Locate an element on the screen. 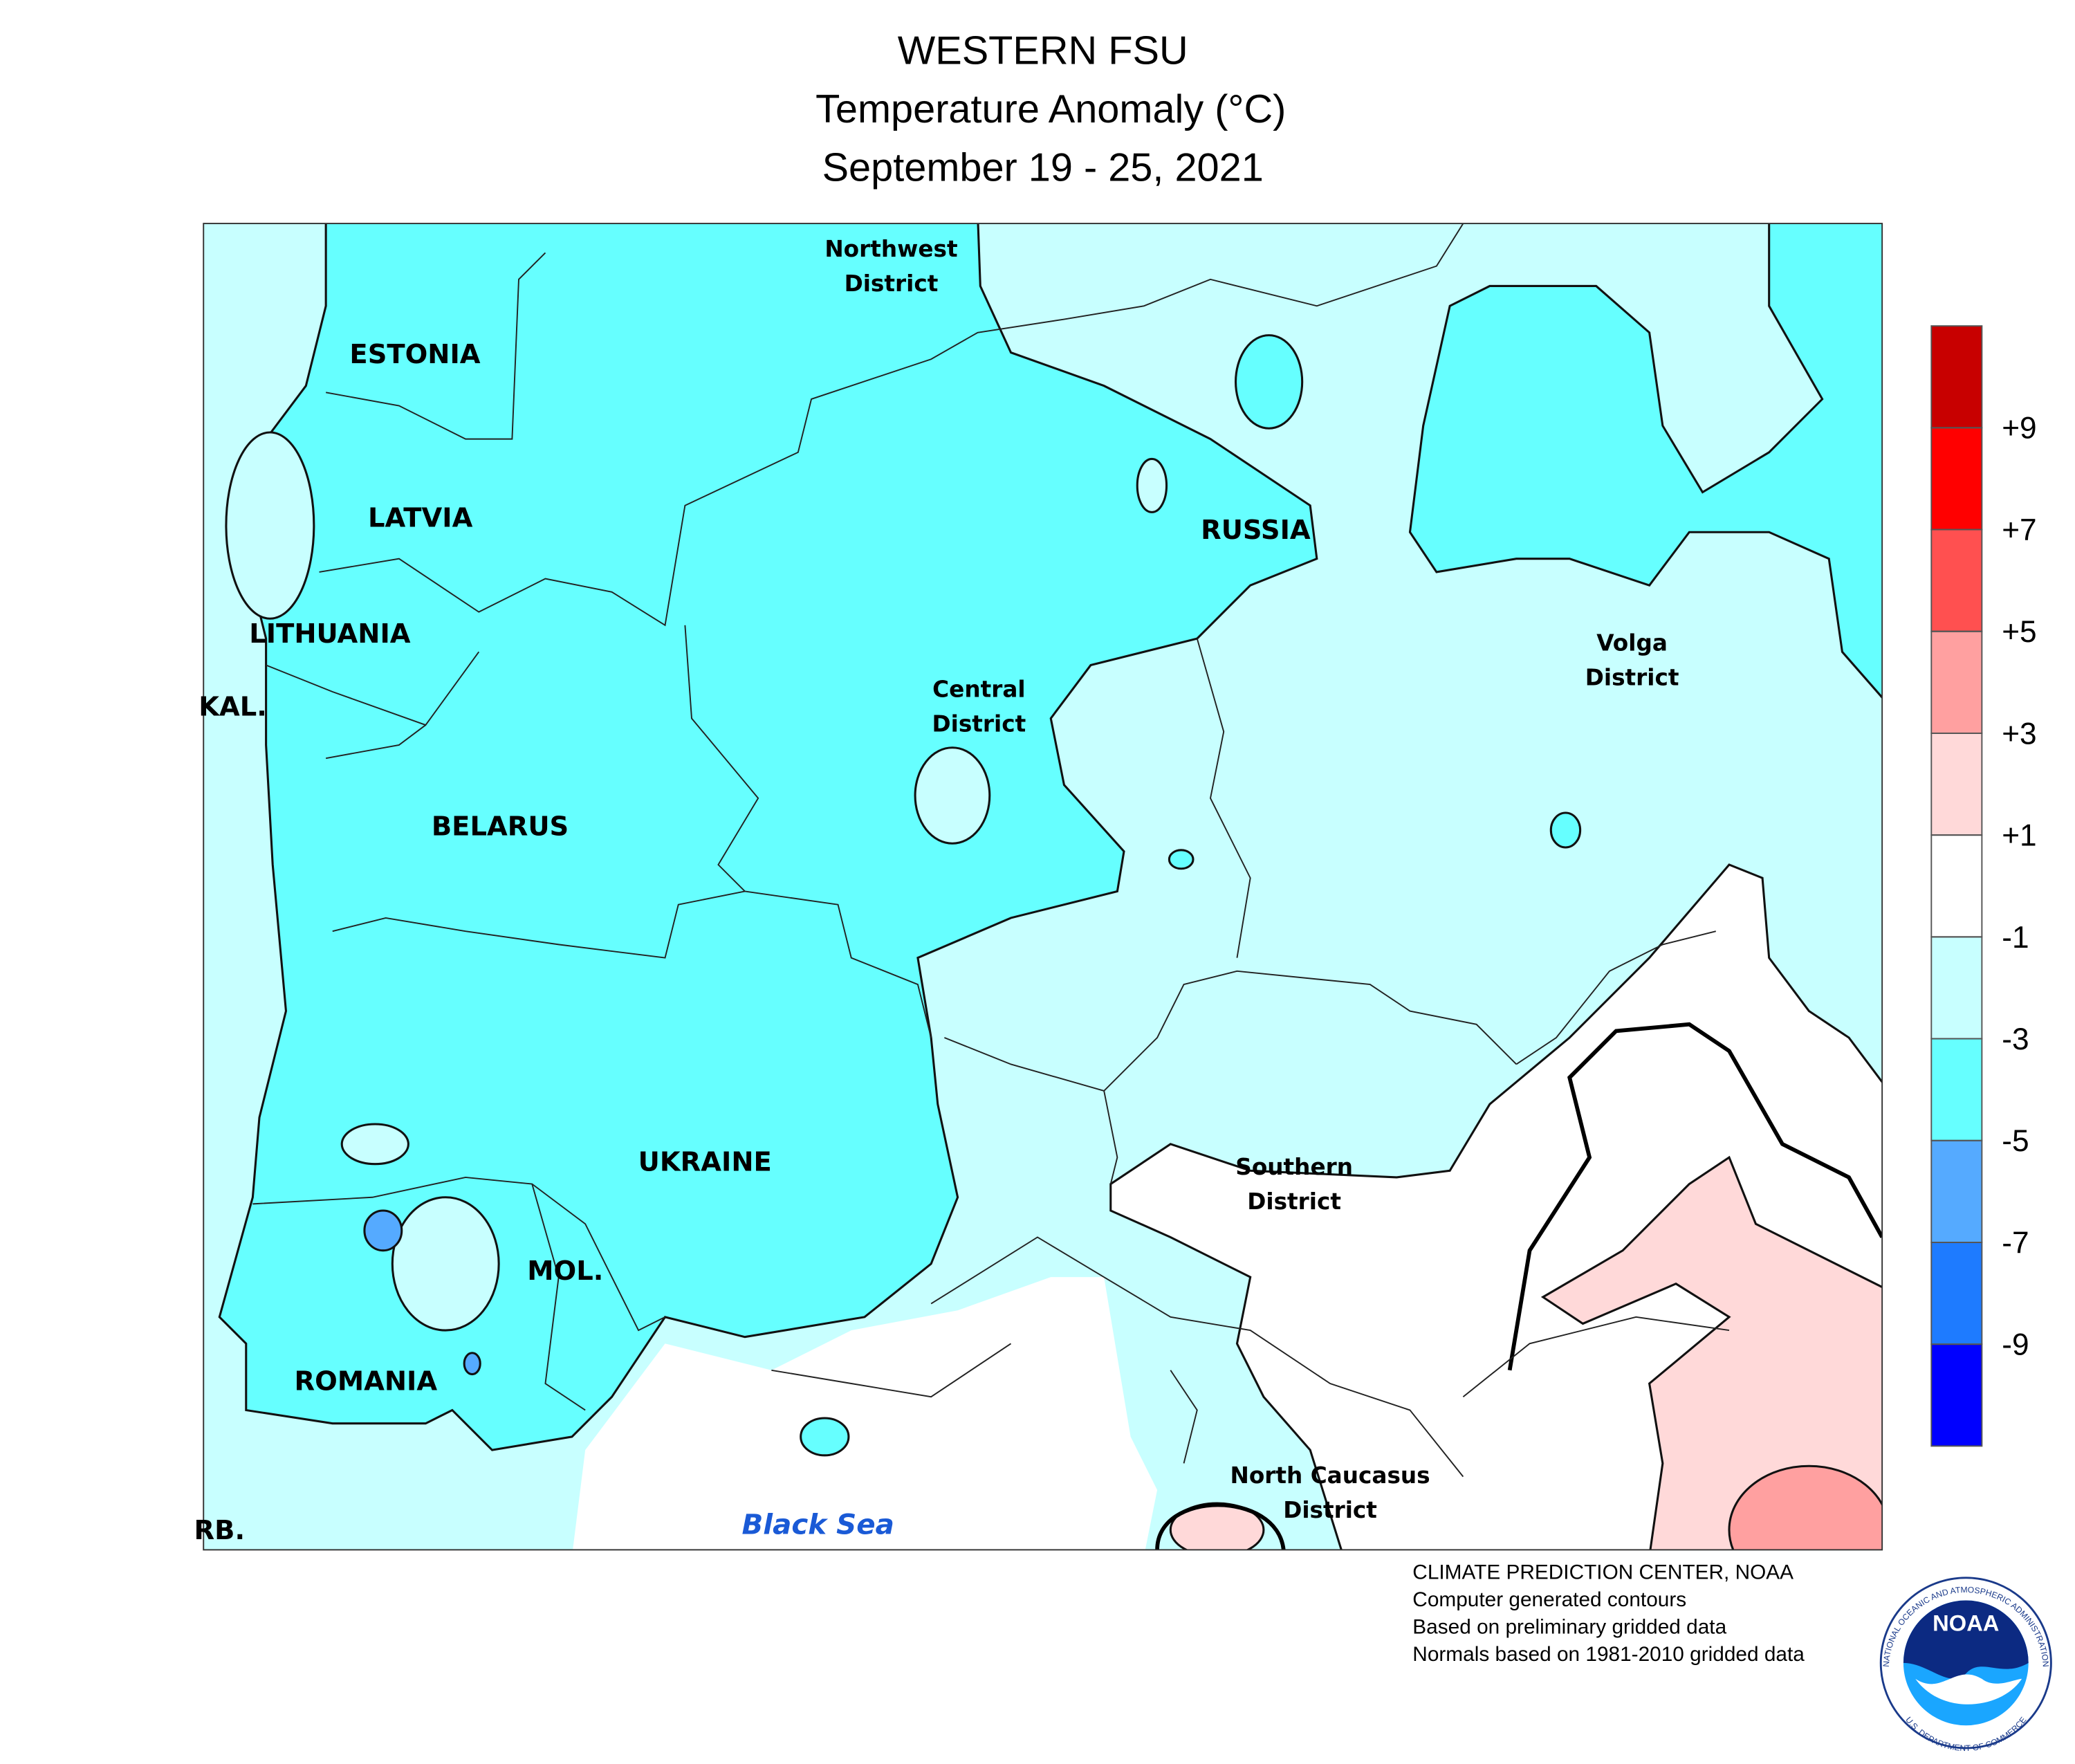  logo-name: NOAA is located at coordinates (1966, 1623).